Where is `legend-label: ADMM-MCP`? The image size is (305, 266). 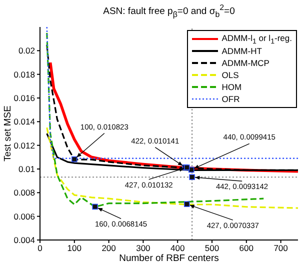
legend-label: ADMM-MCP is located at coordinates (246, 63).